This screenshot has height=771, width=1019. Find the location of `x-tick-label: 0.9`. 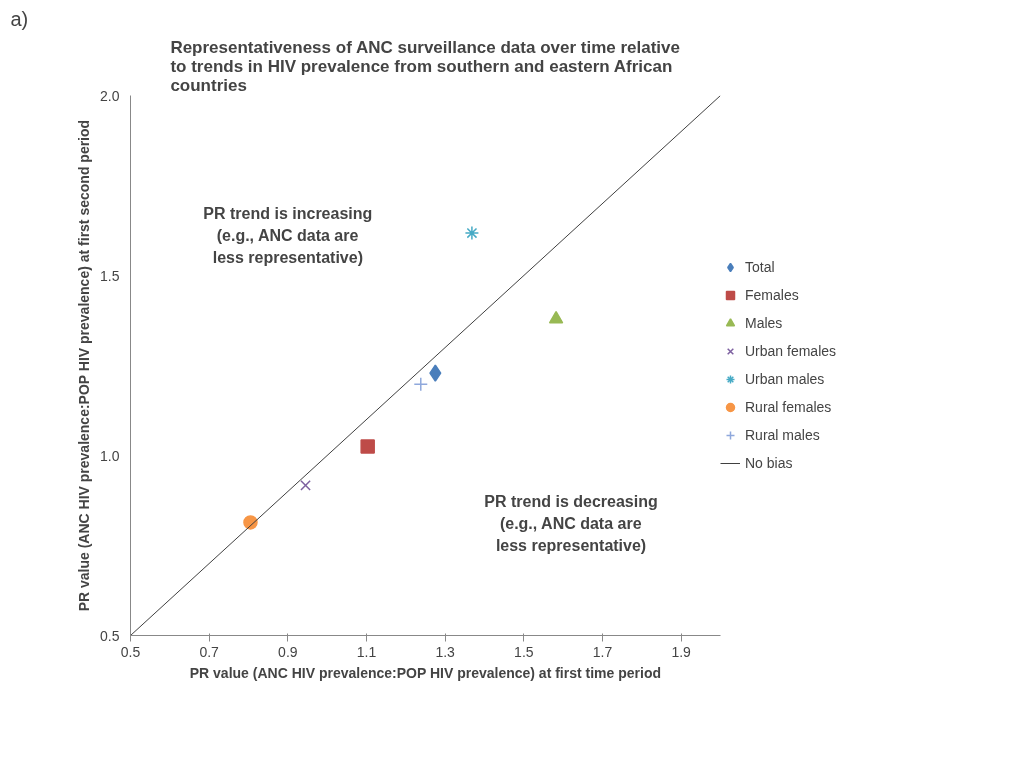

x-tick-label: 0.9 is located at coordinates (288, 651).